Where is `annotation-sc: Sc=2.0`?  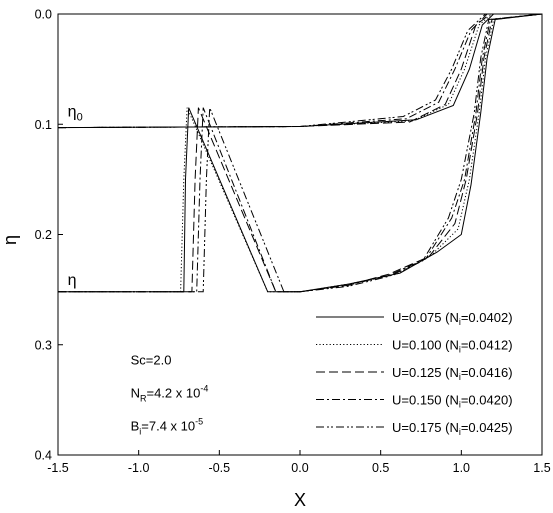 annotation-sc: Sc=2.0 is located at coordinates (151, 360).